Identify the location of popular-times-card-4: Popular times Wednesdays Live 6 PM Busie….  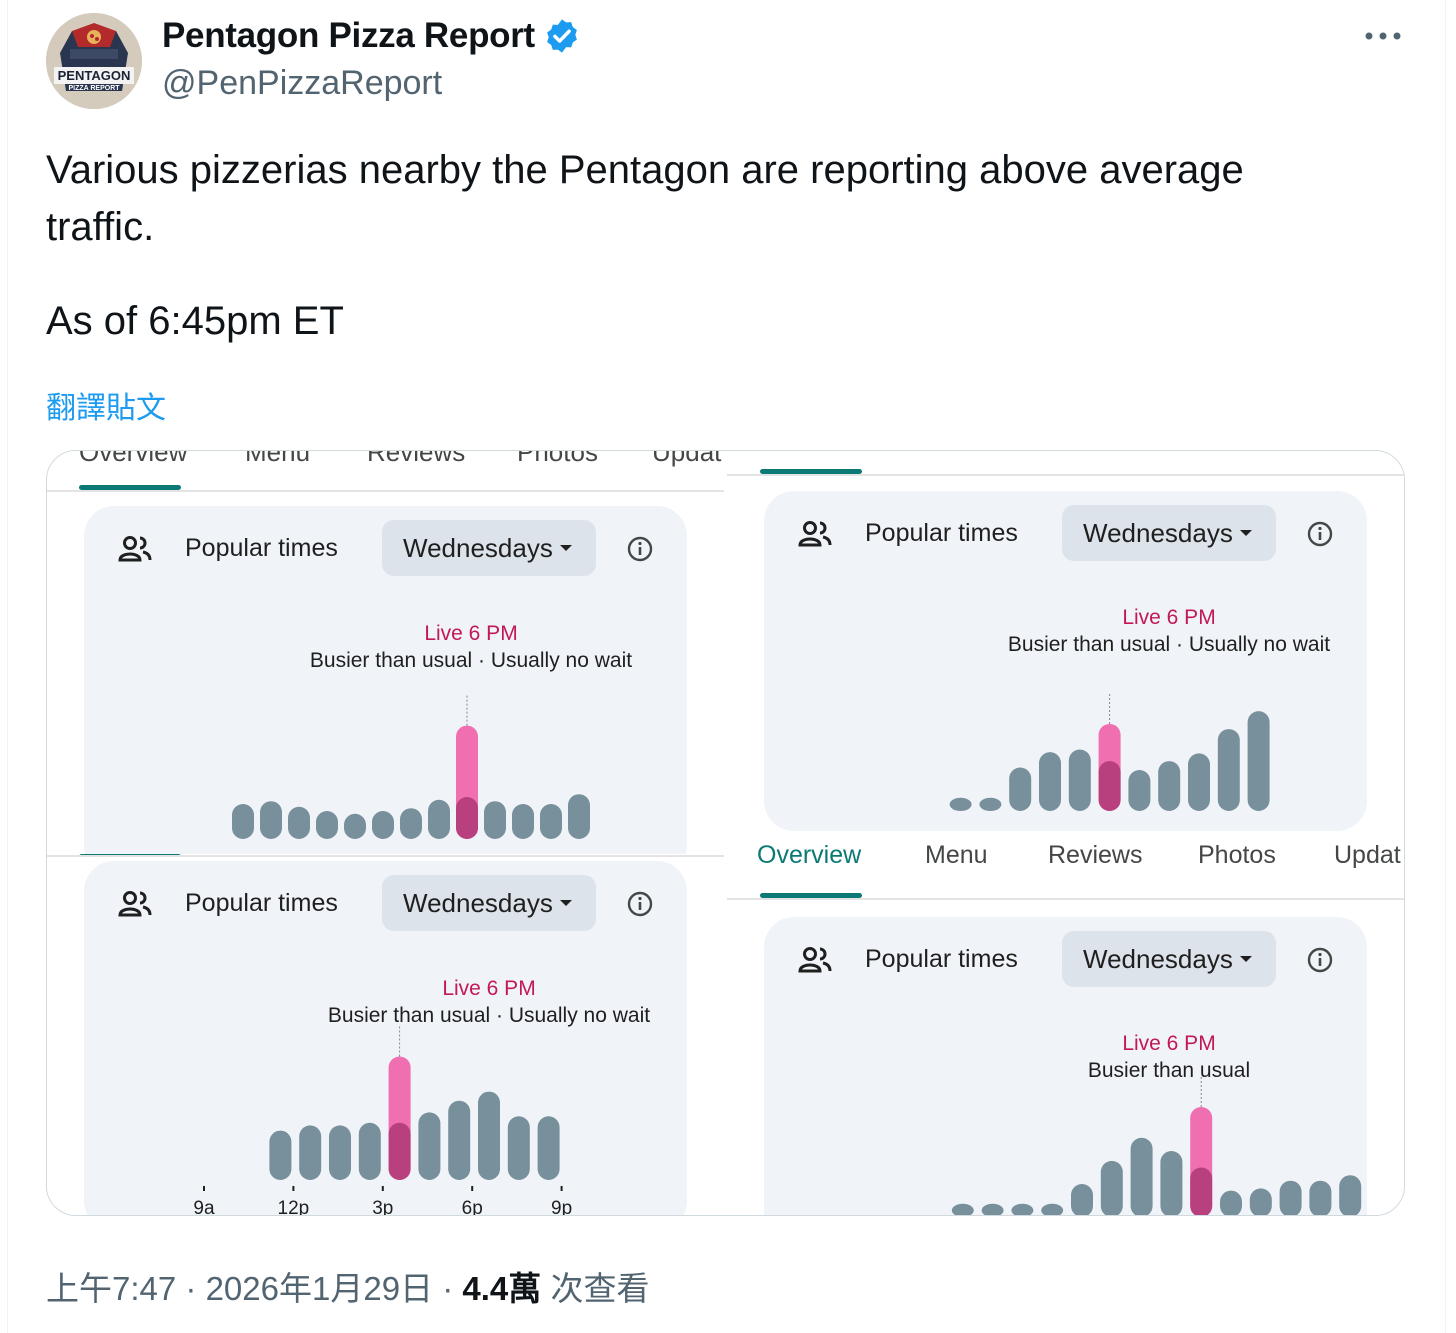
(1065, 1066).